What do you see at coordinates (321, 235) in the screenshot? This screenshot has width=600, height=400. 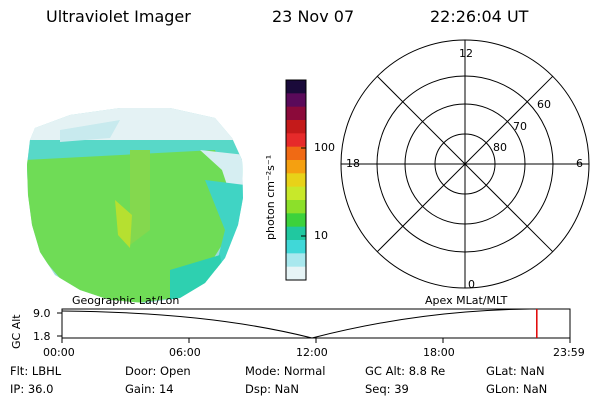 I see `colorbar-tick-10: 10` at bounding box center [321, 235].